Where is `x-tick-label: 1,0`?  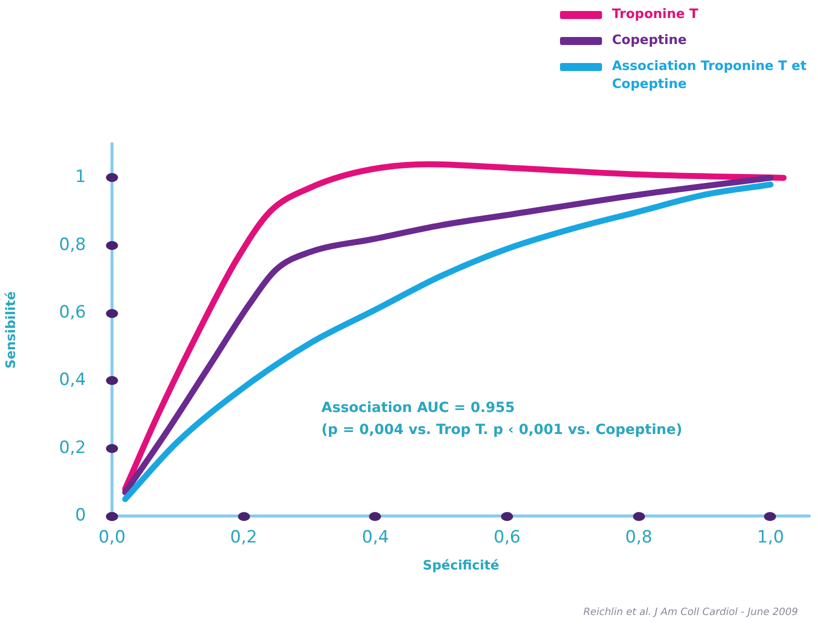
x-tick-label: 1,0 is located at coordinates (770, 538).